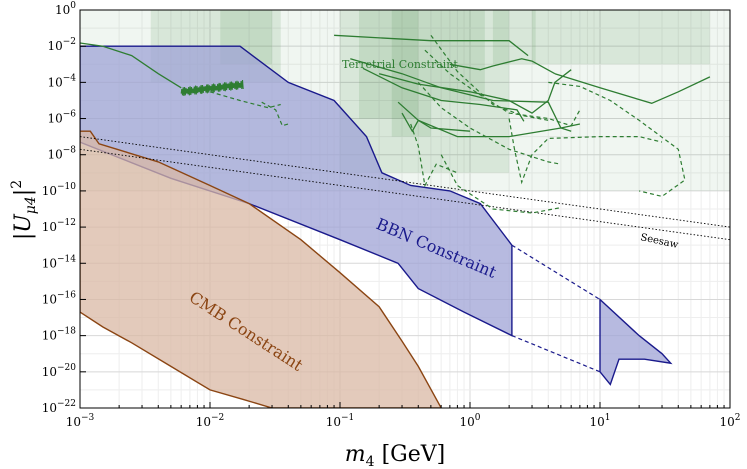 This screenshot has width=747, height=469. What do you see at coordinates (59, 335) in the screenshot?
I see `y-tick-label: 10⁻¹⁸` at bounding box center [59, 335].